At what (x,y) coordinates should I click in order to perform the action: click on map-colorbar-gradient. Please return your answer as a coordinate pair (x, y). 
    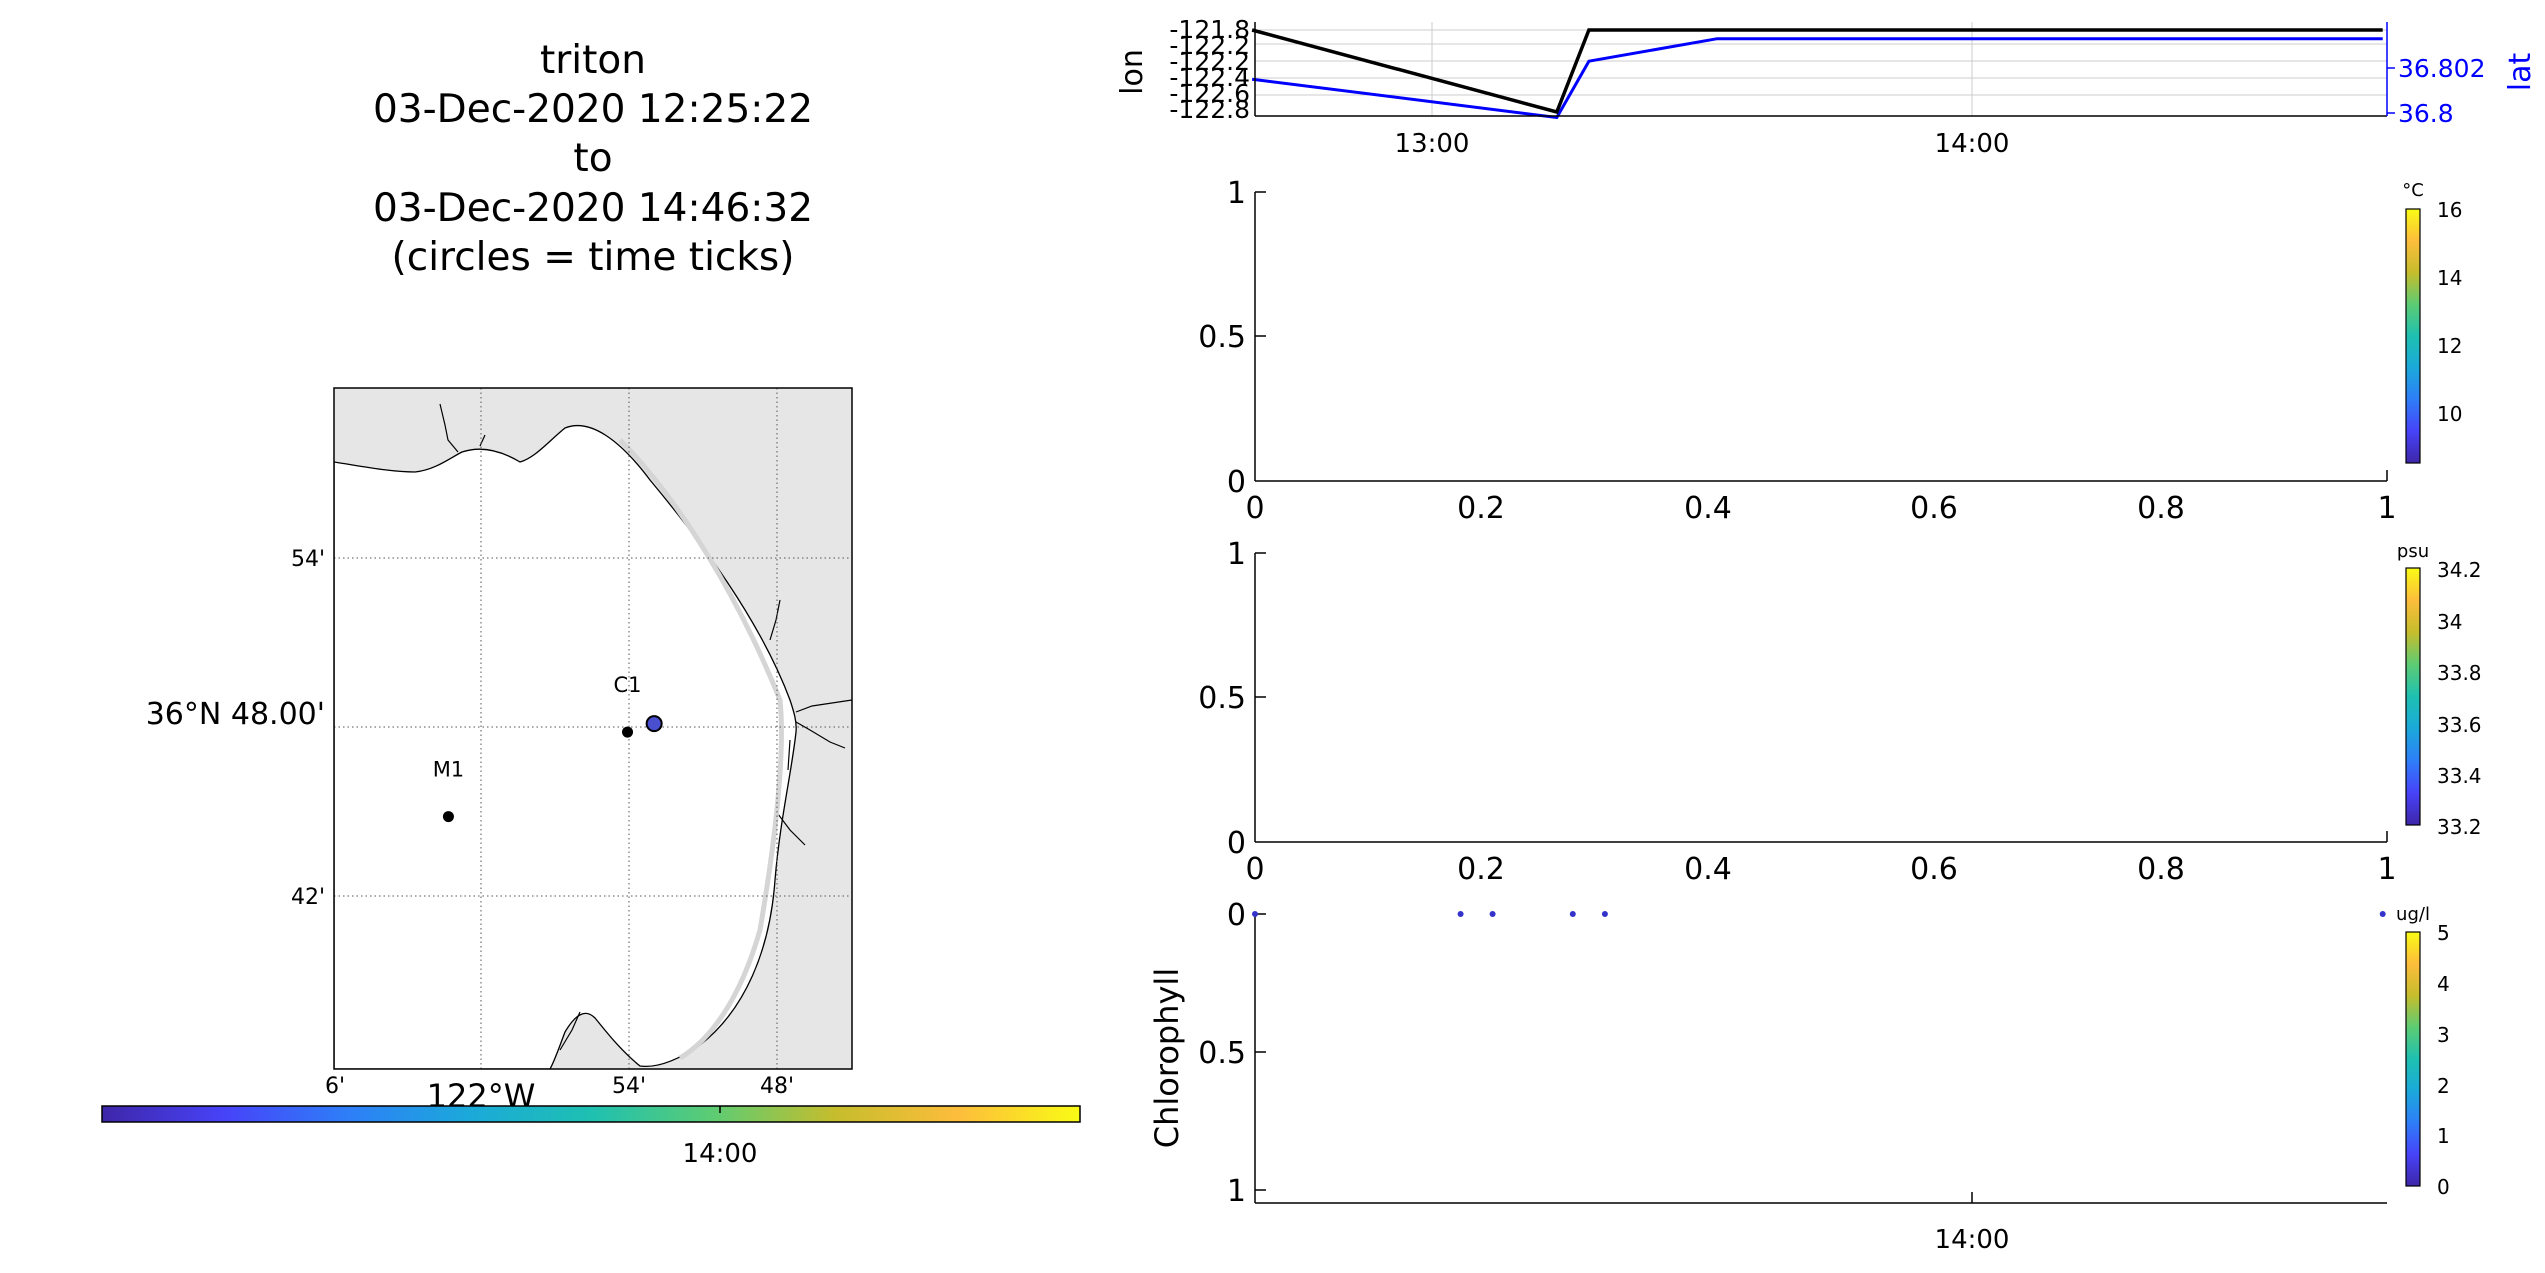
    Looking at the image, I should click on (591, 1114).